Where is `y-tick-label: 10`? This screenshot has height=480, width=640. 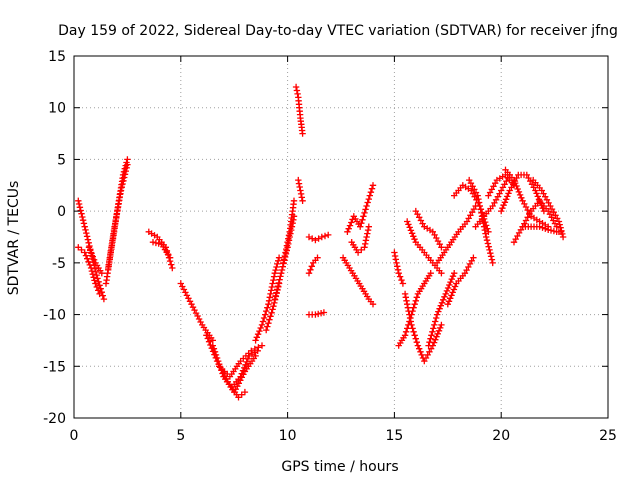 y-tick-label: 10 is located at coordinates (57, 109).